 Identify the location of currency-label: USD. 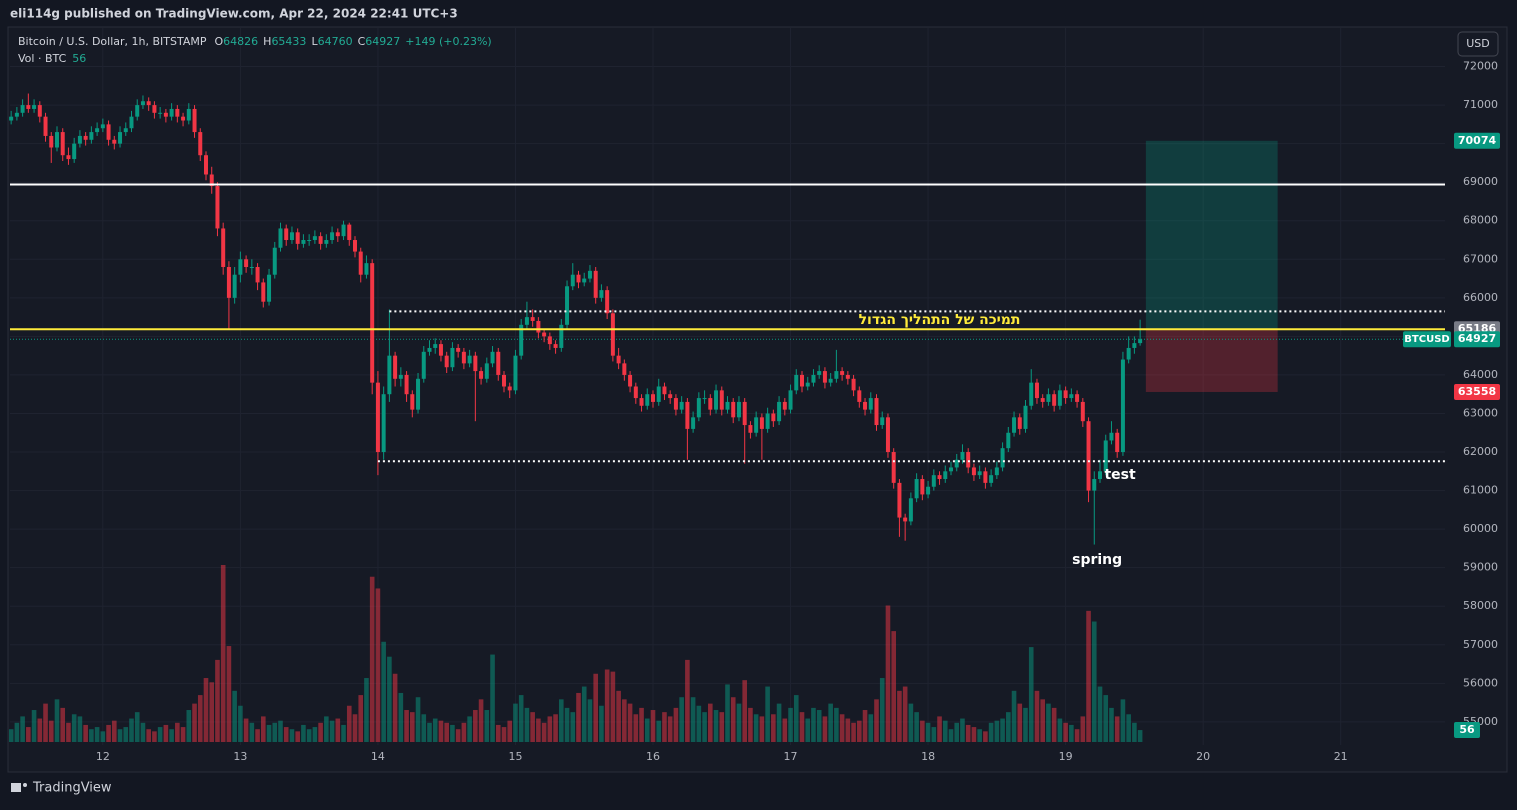
(1478, 43).